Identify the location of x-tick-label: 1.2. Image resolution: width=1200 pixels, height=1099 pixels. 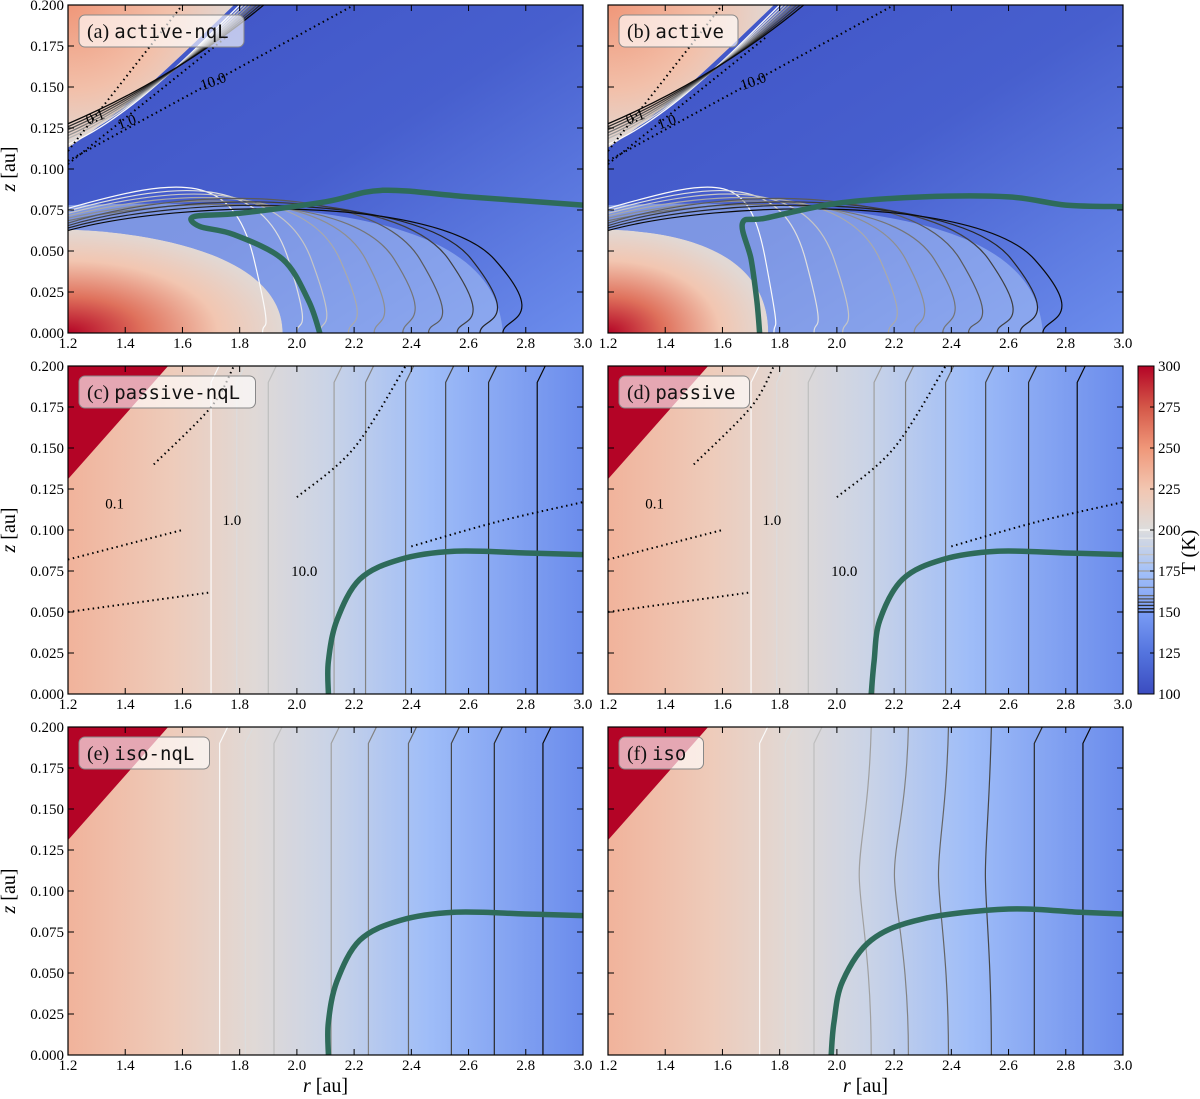
(68, 1066).